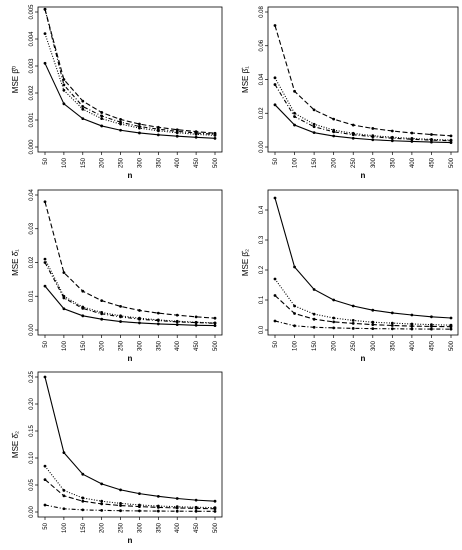  I want to click on y-axis-label: MSE δ̂₂, so click(15, 444).